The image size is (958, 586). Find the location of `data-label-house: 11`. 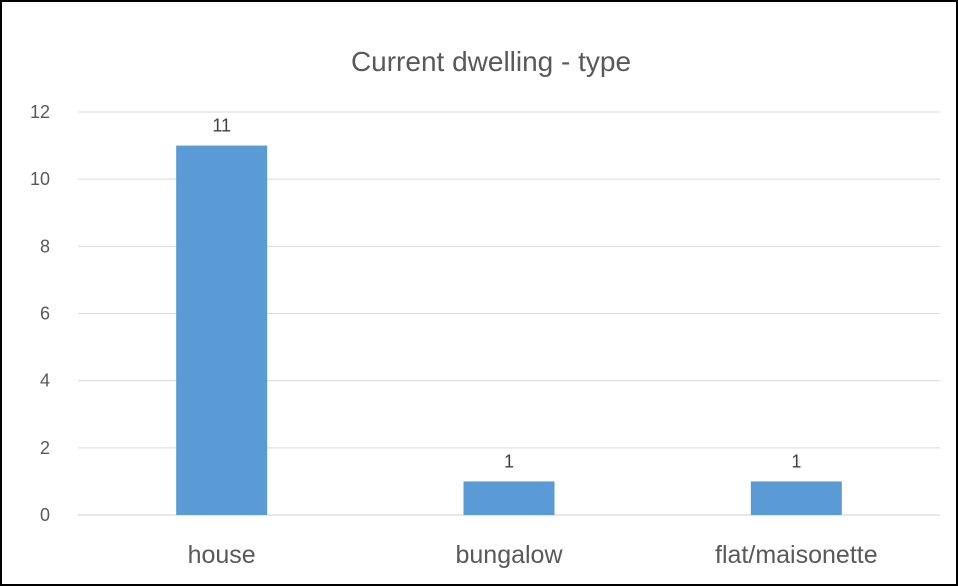

data-label-house: 11 is located at coordinates (221, 126).